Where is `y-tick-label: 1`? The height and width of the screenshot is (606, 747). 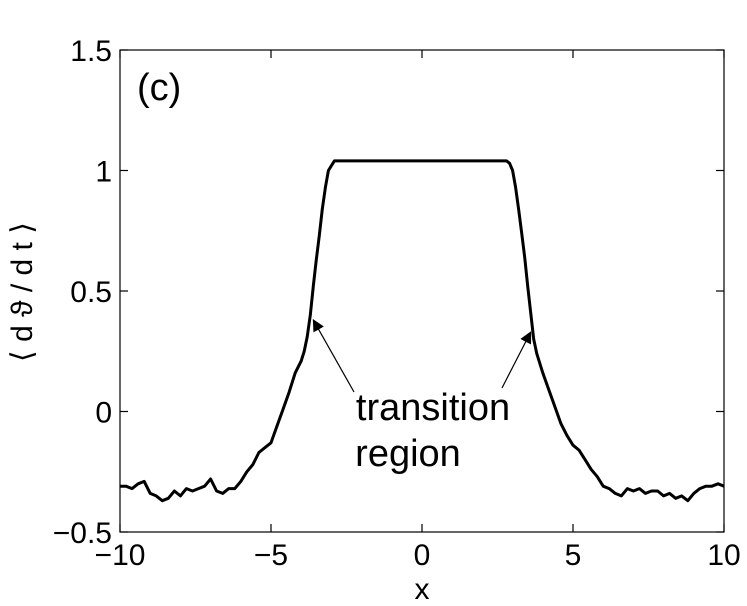 y-tick-label: 1 is located at coordinates (103, 172).